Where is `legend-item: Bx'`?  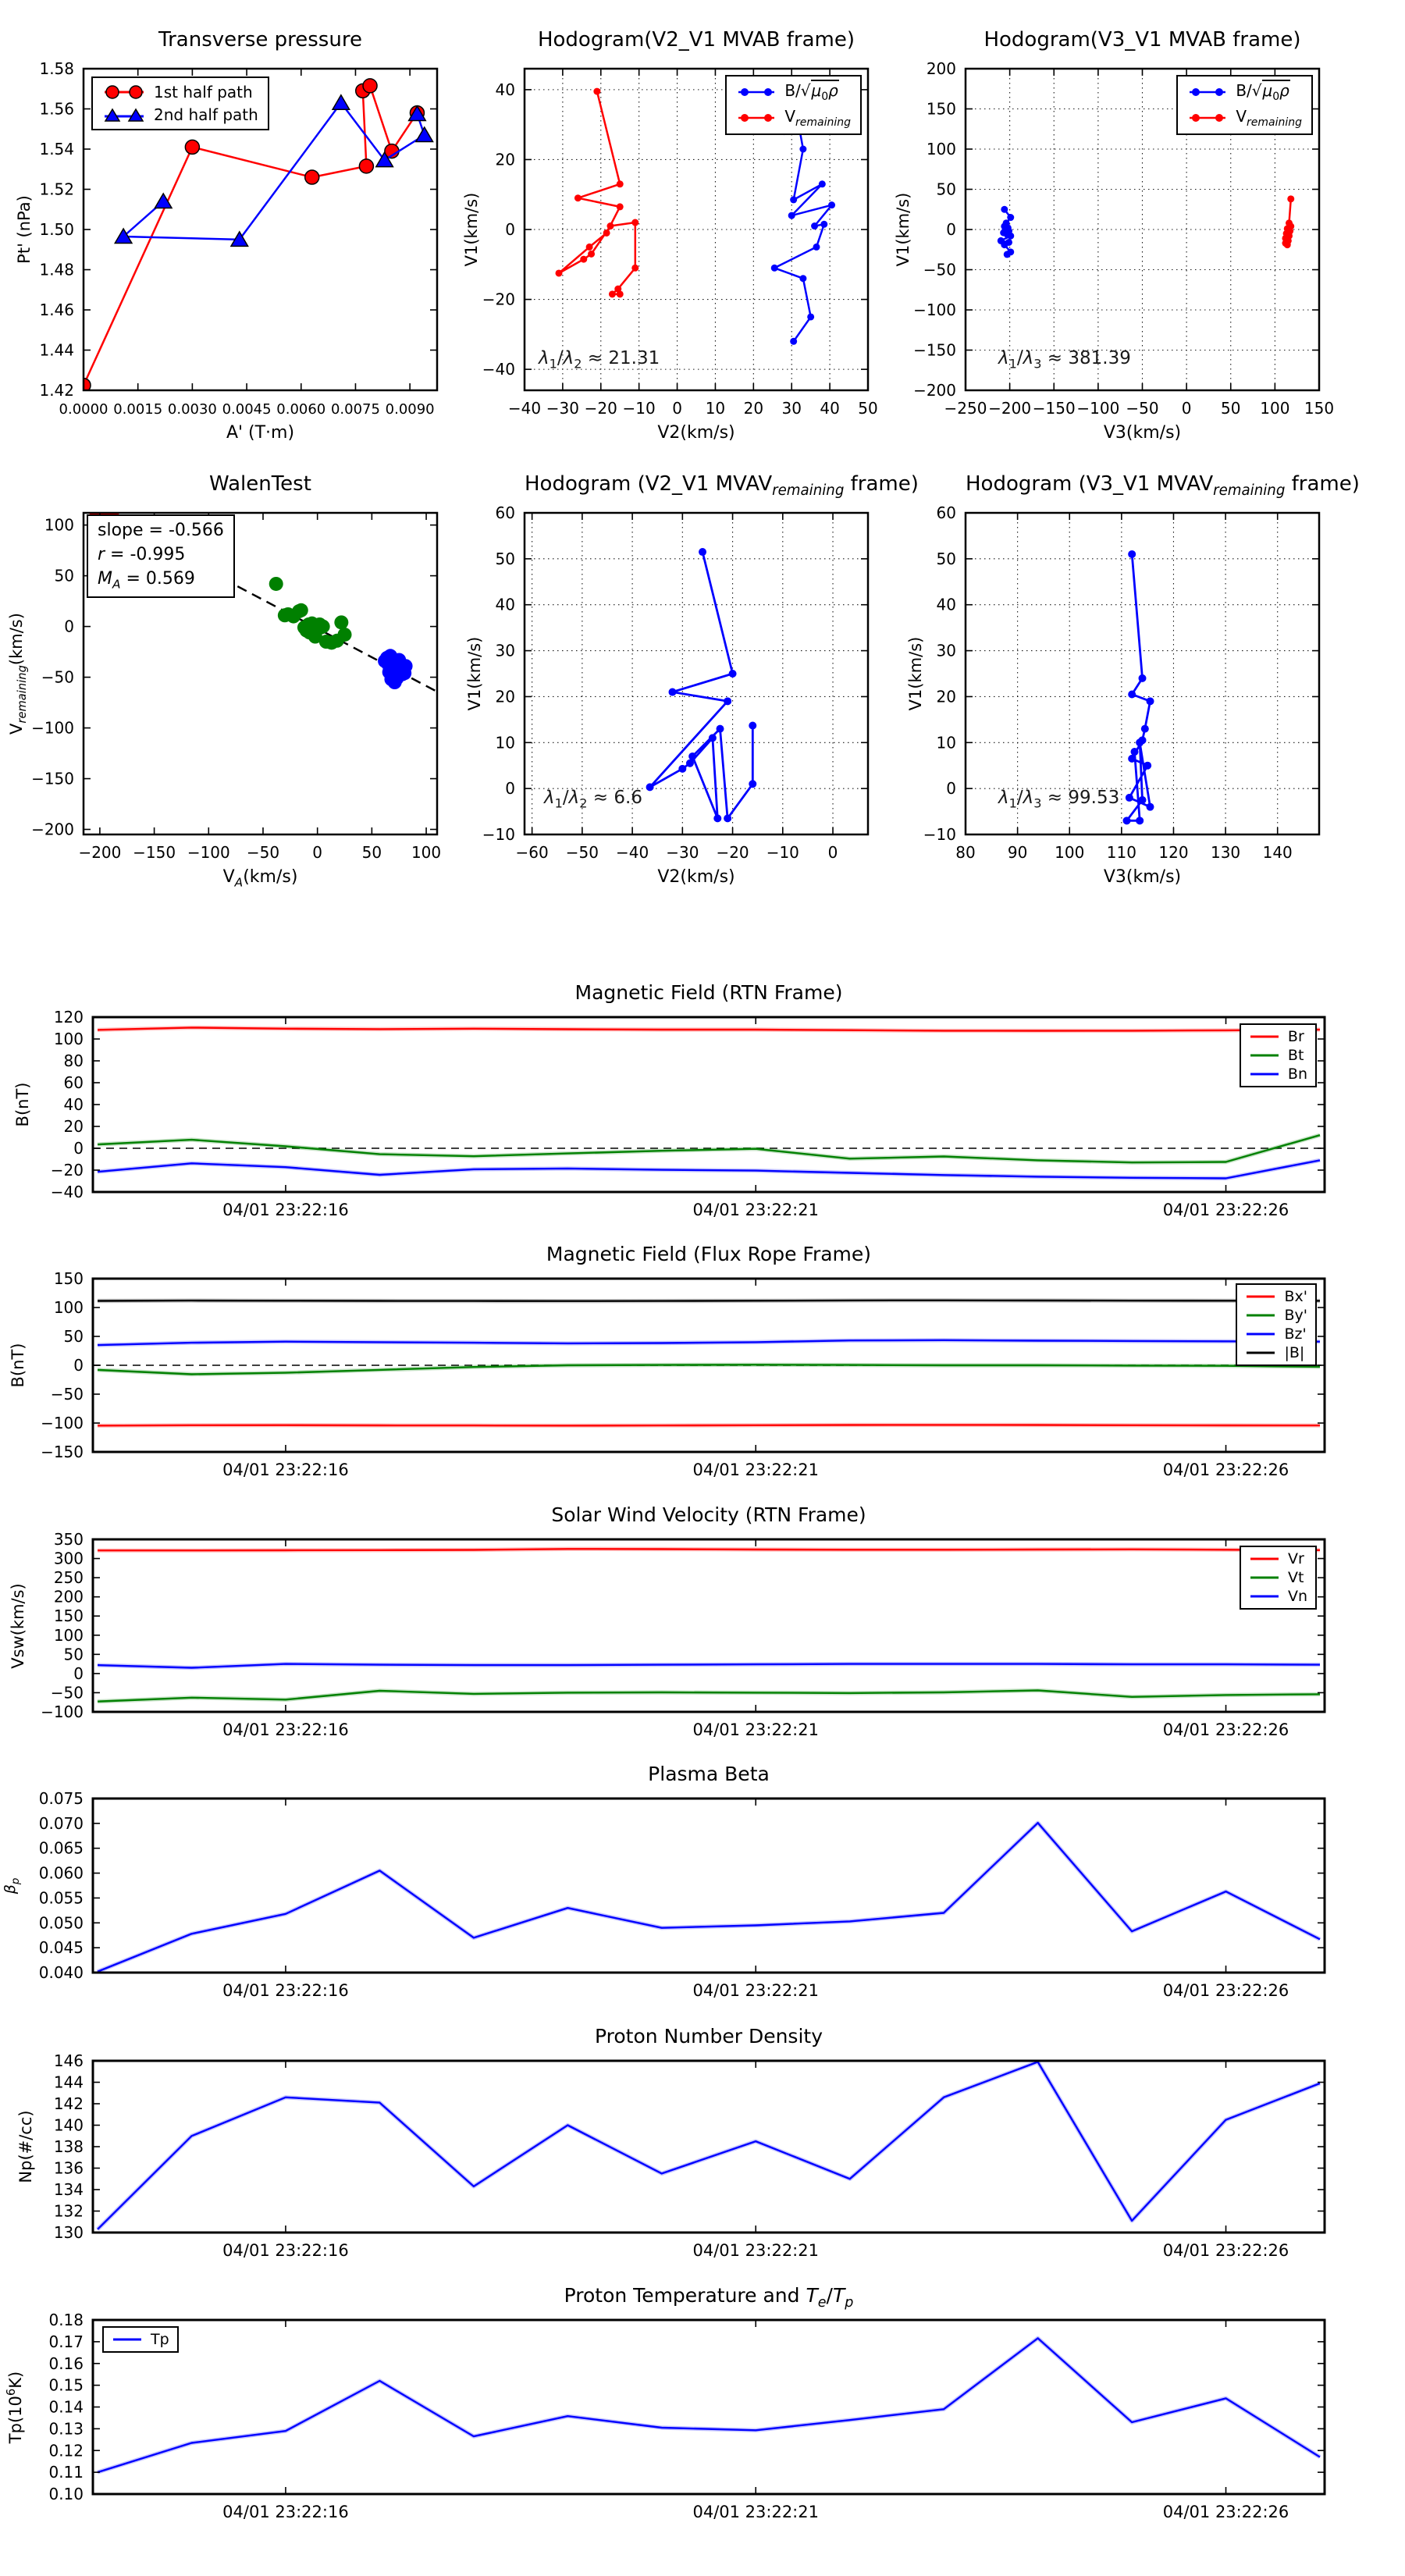 legend-item: Bx' is located at coordinates (1276, 1296).